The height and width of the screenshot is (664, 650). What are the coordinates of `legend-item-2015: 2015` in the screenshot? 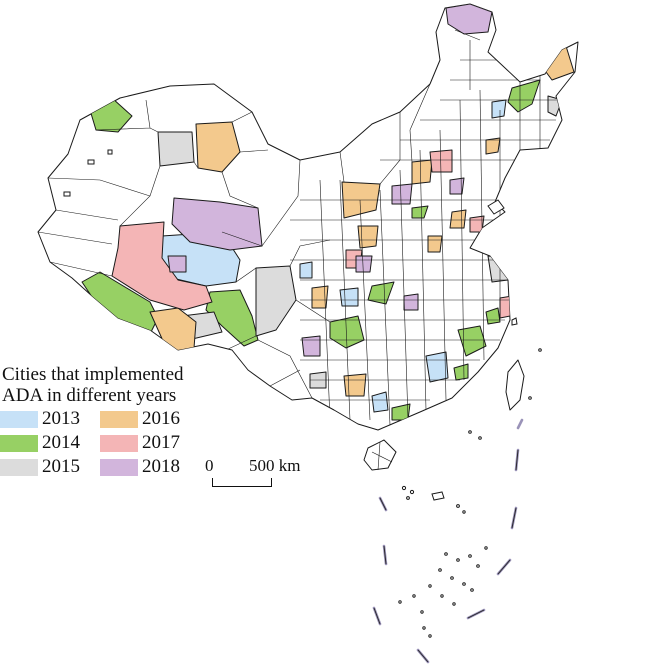 It's located at (50, 466).